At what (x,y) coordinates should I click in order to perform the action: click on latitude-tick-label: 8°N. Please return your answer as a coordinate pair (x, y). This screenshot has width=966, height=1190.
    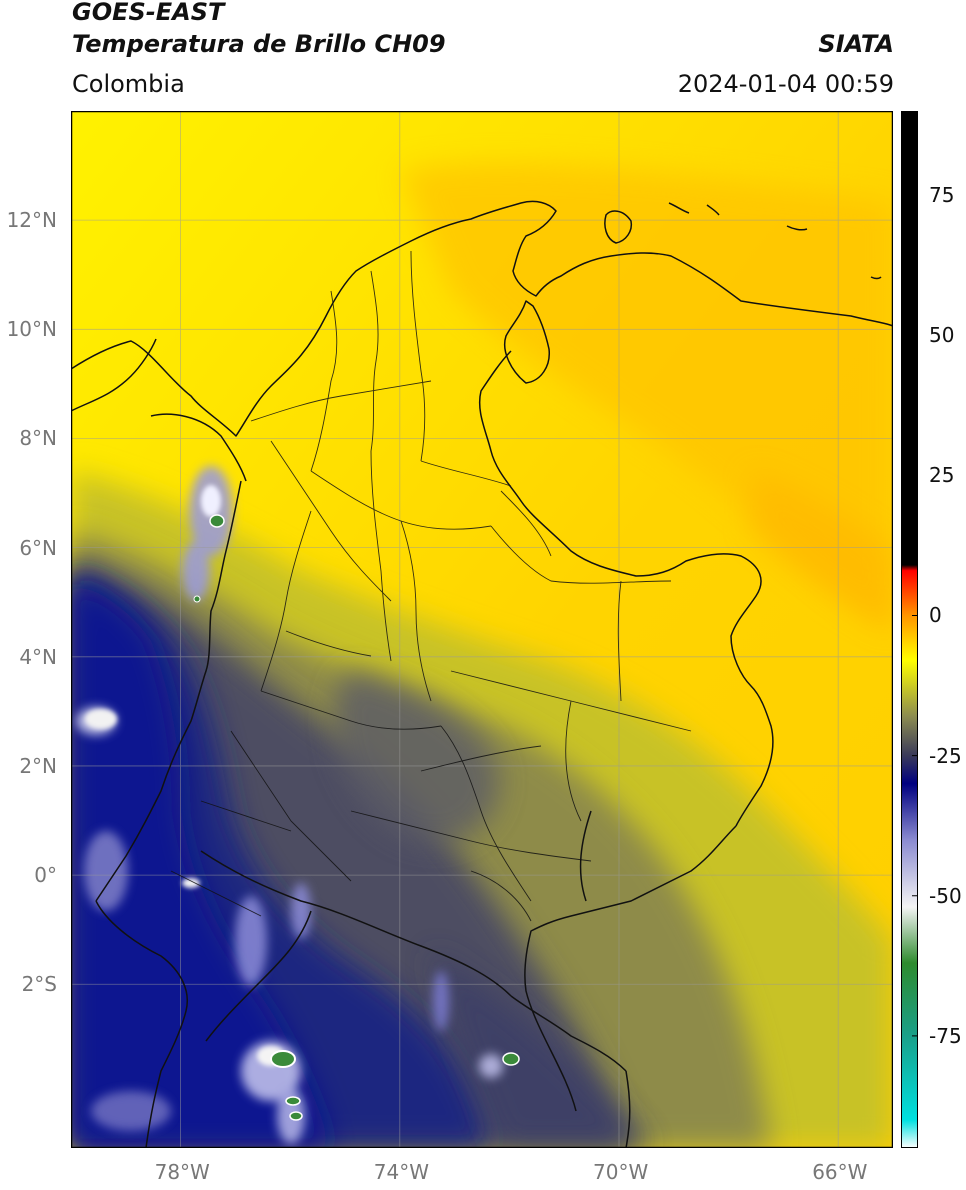
    Looking at the image, I should click on (38, 438).